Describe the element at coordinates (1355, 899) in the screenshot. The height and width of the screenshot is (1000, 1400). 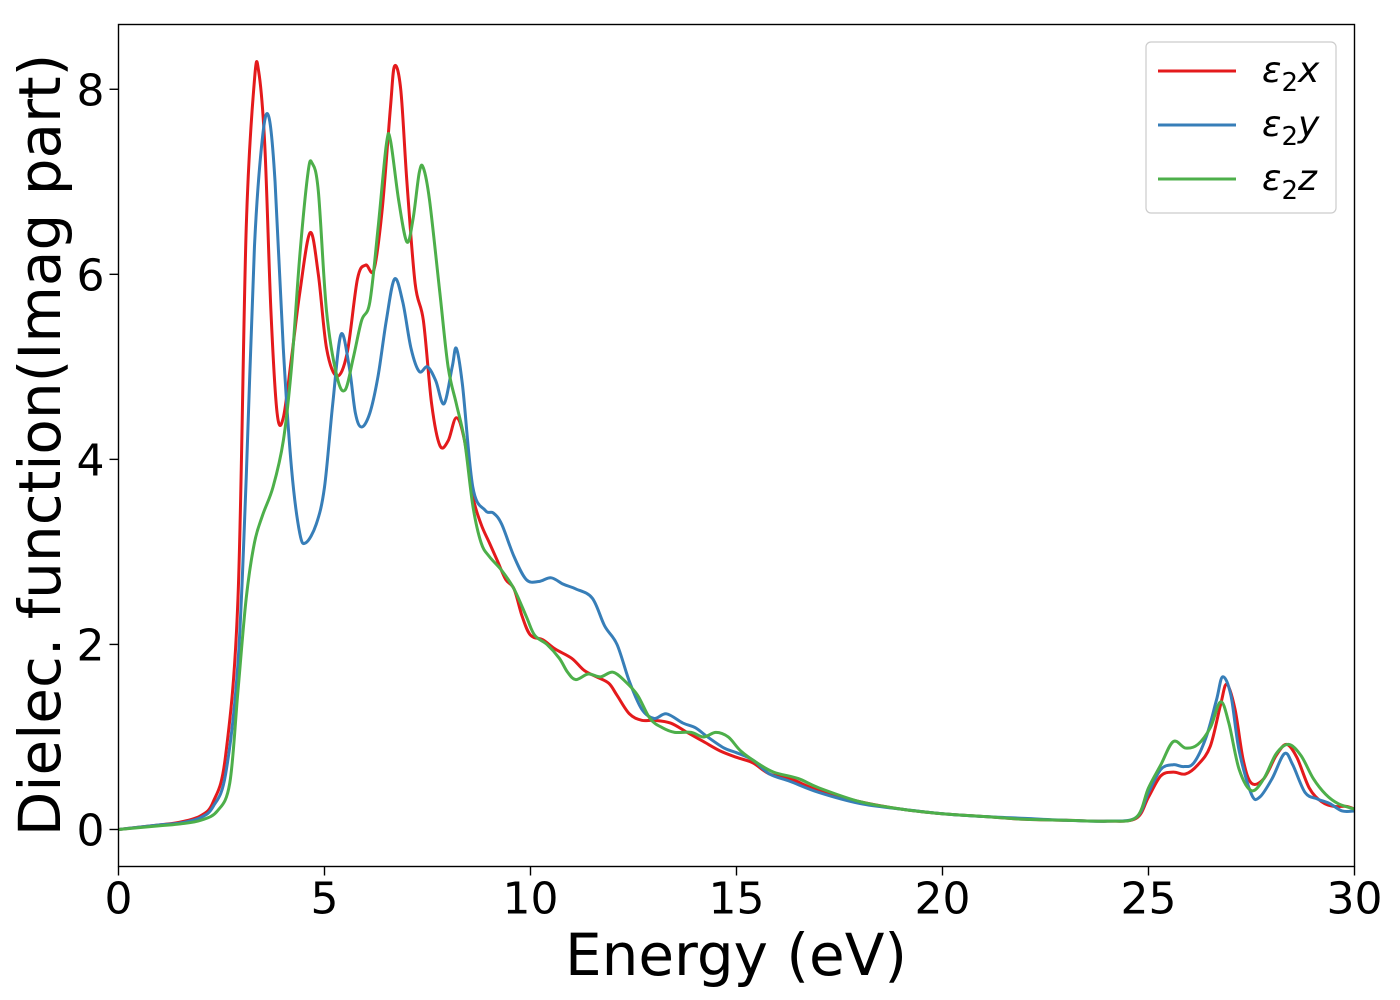
I see `x-tick-label: 30` at that location.